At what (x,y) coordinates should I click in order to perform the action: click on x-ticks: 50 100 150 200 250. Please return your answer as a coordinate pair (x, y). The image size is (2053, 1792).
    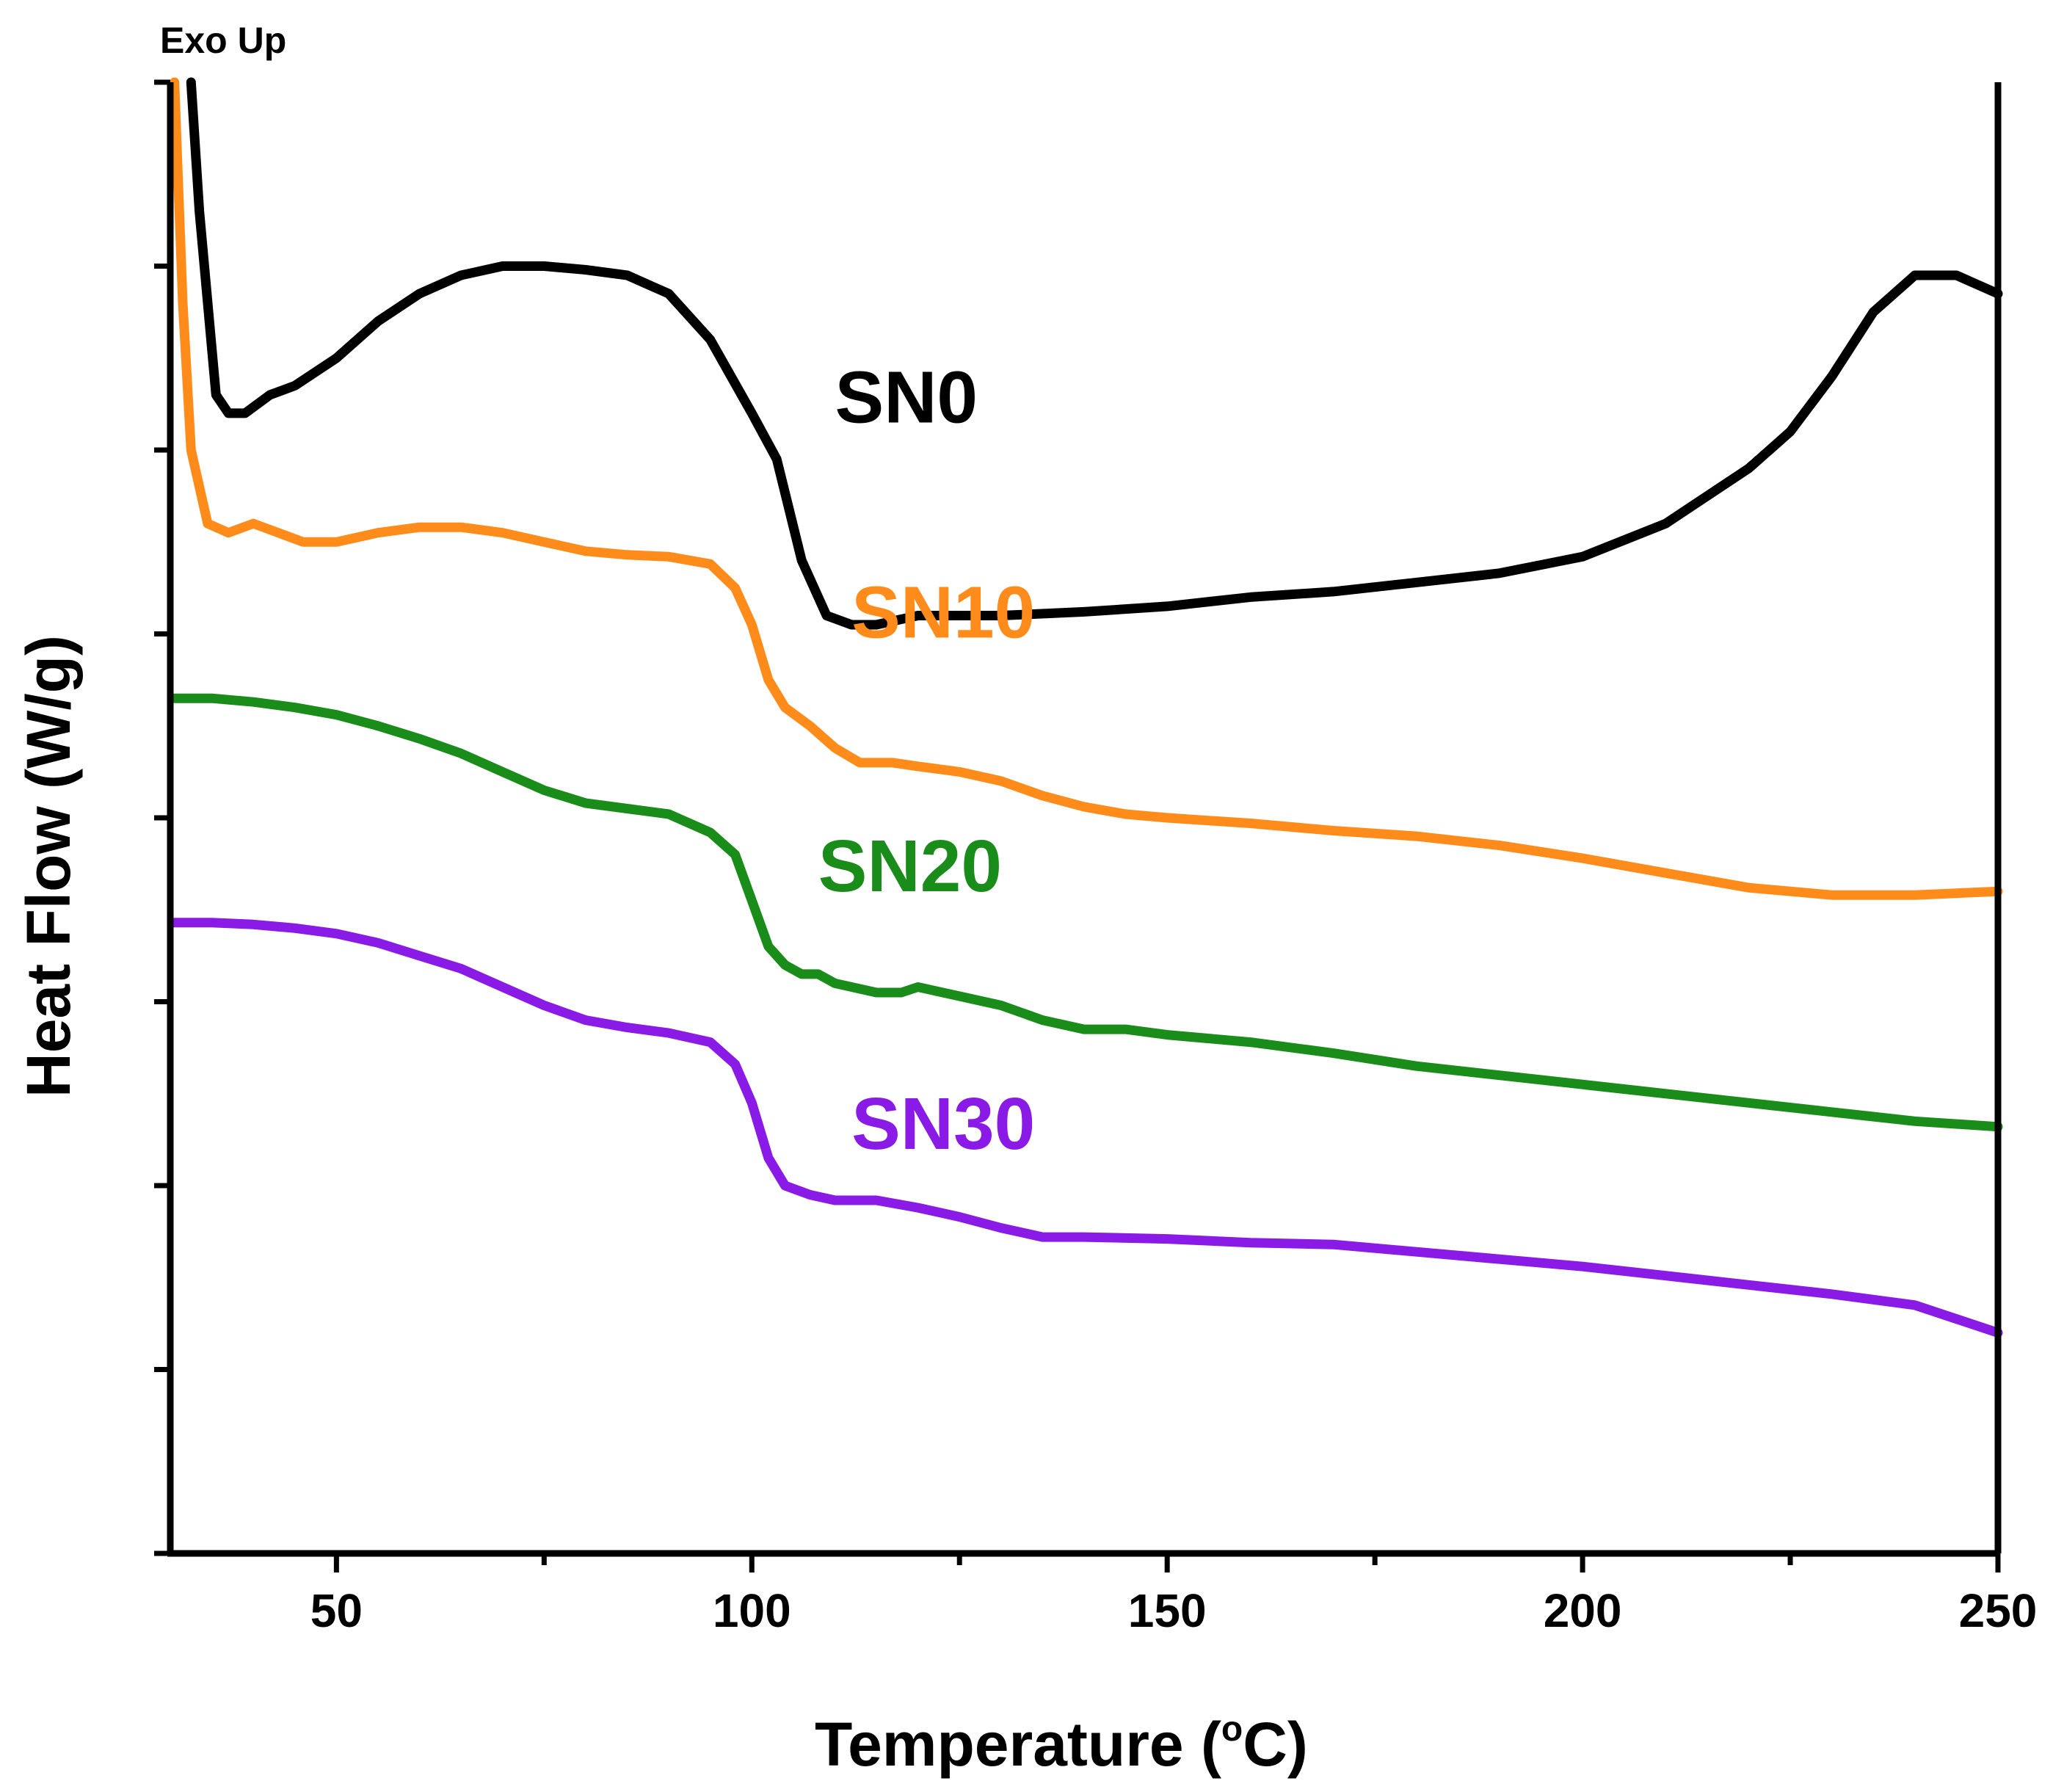
    Looking at the image, I should click on (1174, 1595).